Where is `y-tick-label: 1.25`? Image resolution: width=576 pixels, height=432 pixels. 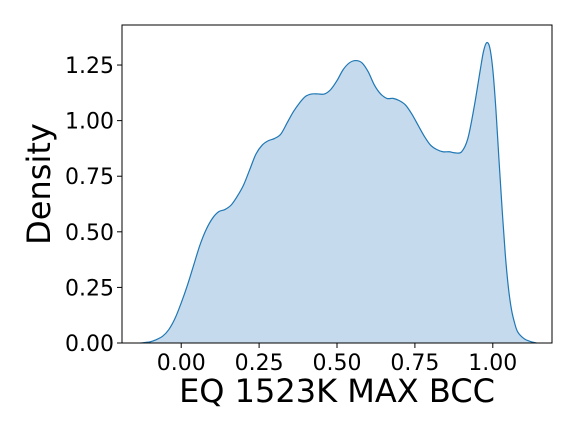
y-tick-label: 1.25 is located at coordinates (89, 66).